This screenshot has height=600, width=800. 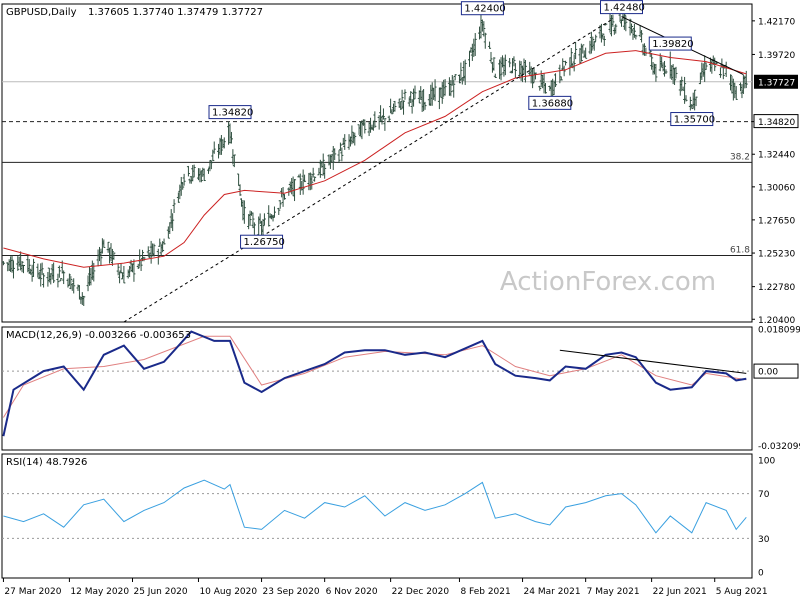 I want to click on current-price-label: 1.37727, so click(x=776, y=83).